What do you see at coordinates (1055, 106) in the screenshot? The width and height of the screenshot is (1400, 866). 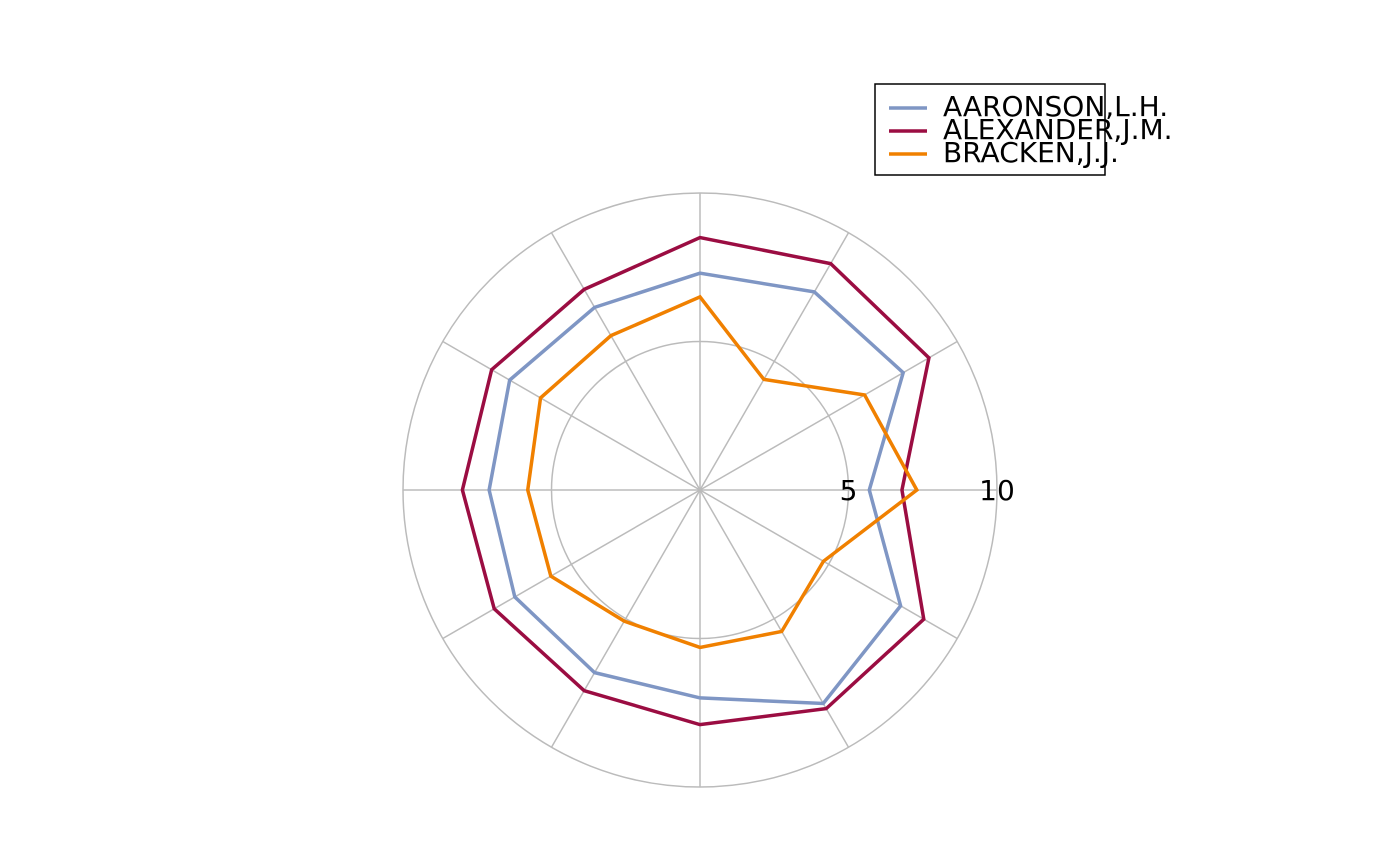 I see `legend-label: AARONSON,L.H.` at bounding box center [1055, 106].